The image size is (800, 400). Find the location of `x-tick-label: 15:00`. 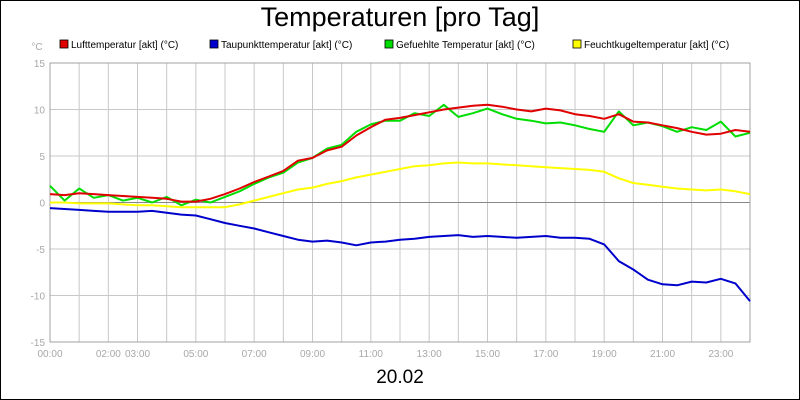

x-tick-label: 15:00 is located at coordinates (487, 354).